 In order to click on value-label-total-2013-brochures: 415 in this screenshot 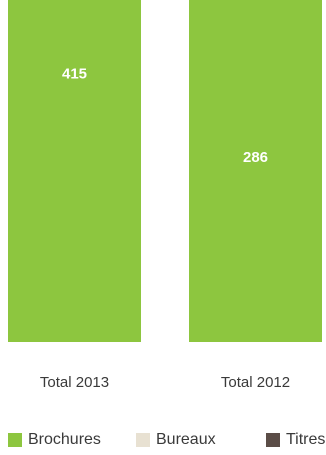, I will do `click(74, 73)`.